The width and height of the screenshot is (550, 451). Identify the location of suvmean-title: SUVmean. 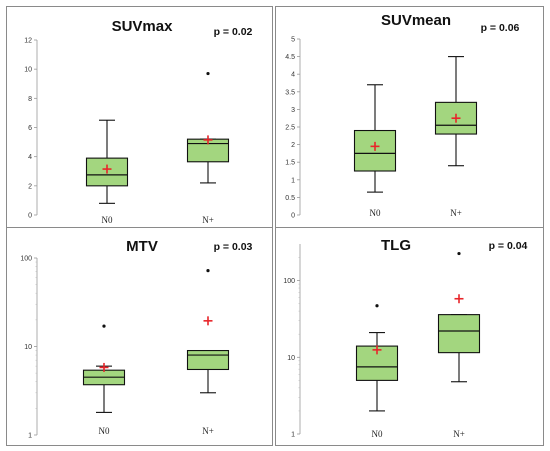
(416, 20).